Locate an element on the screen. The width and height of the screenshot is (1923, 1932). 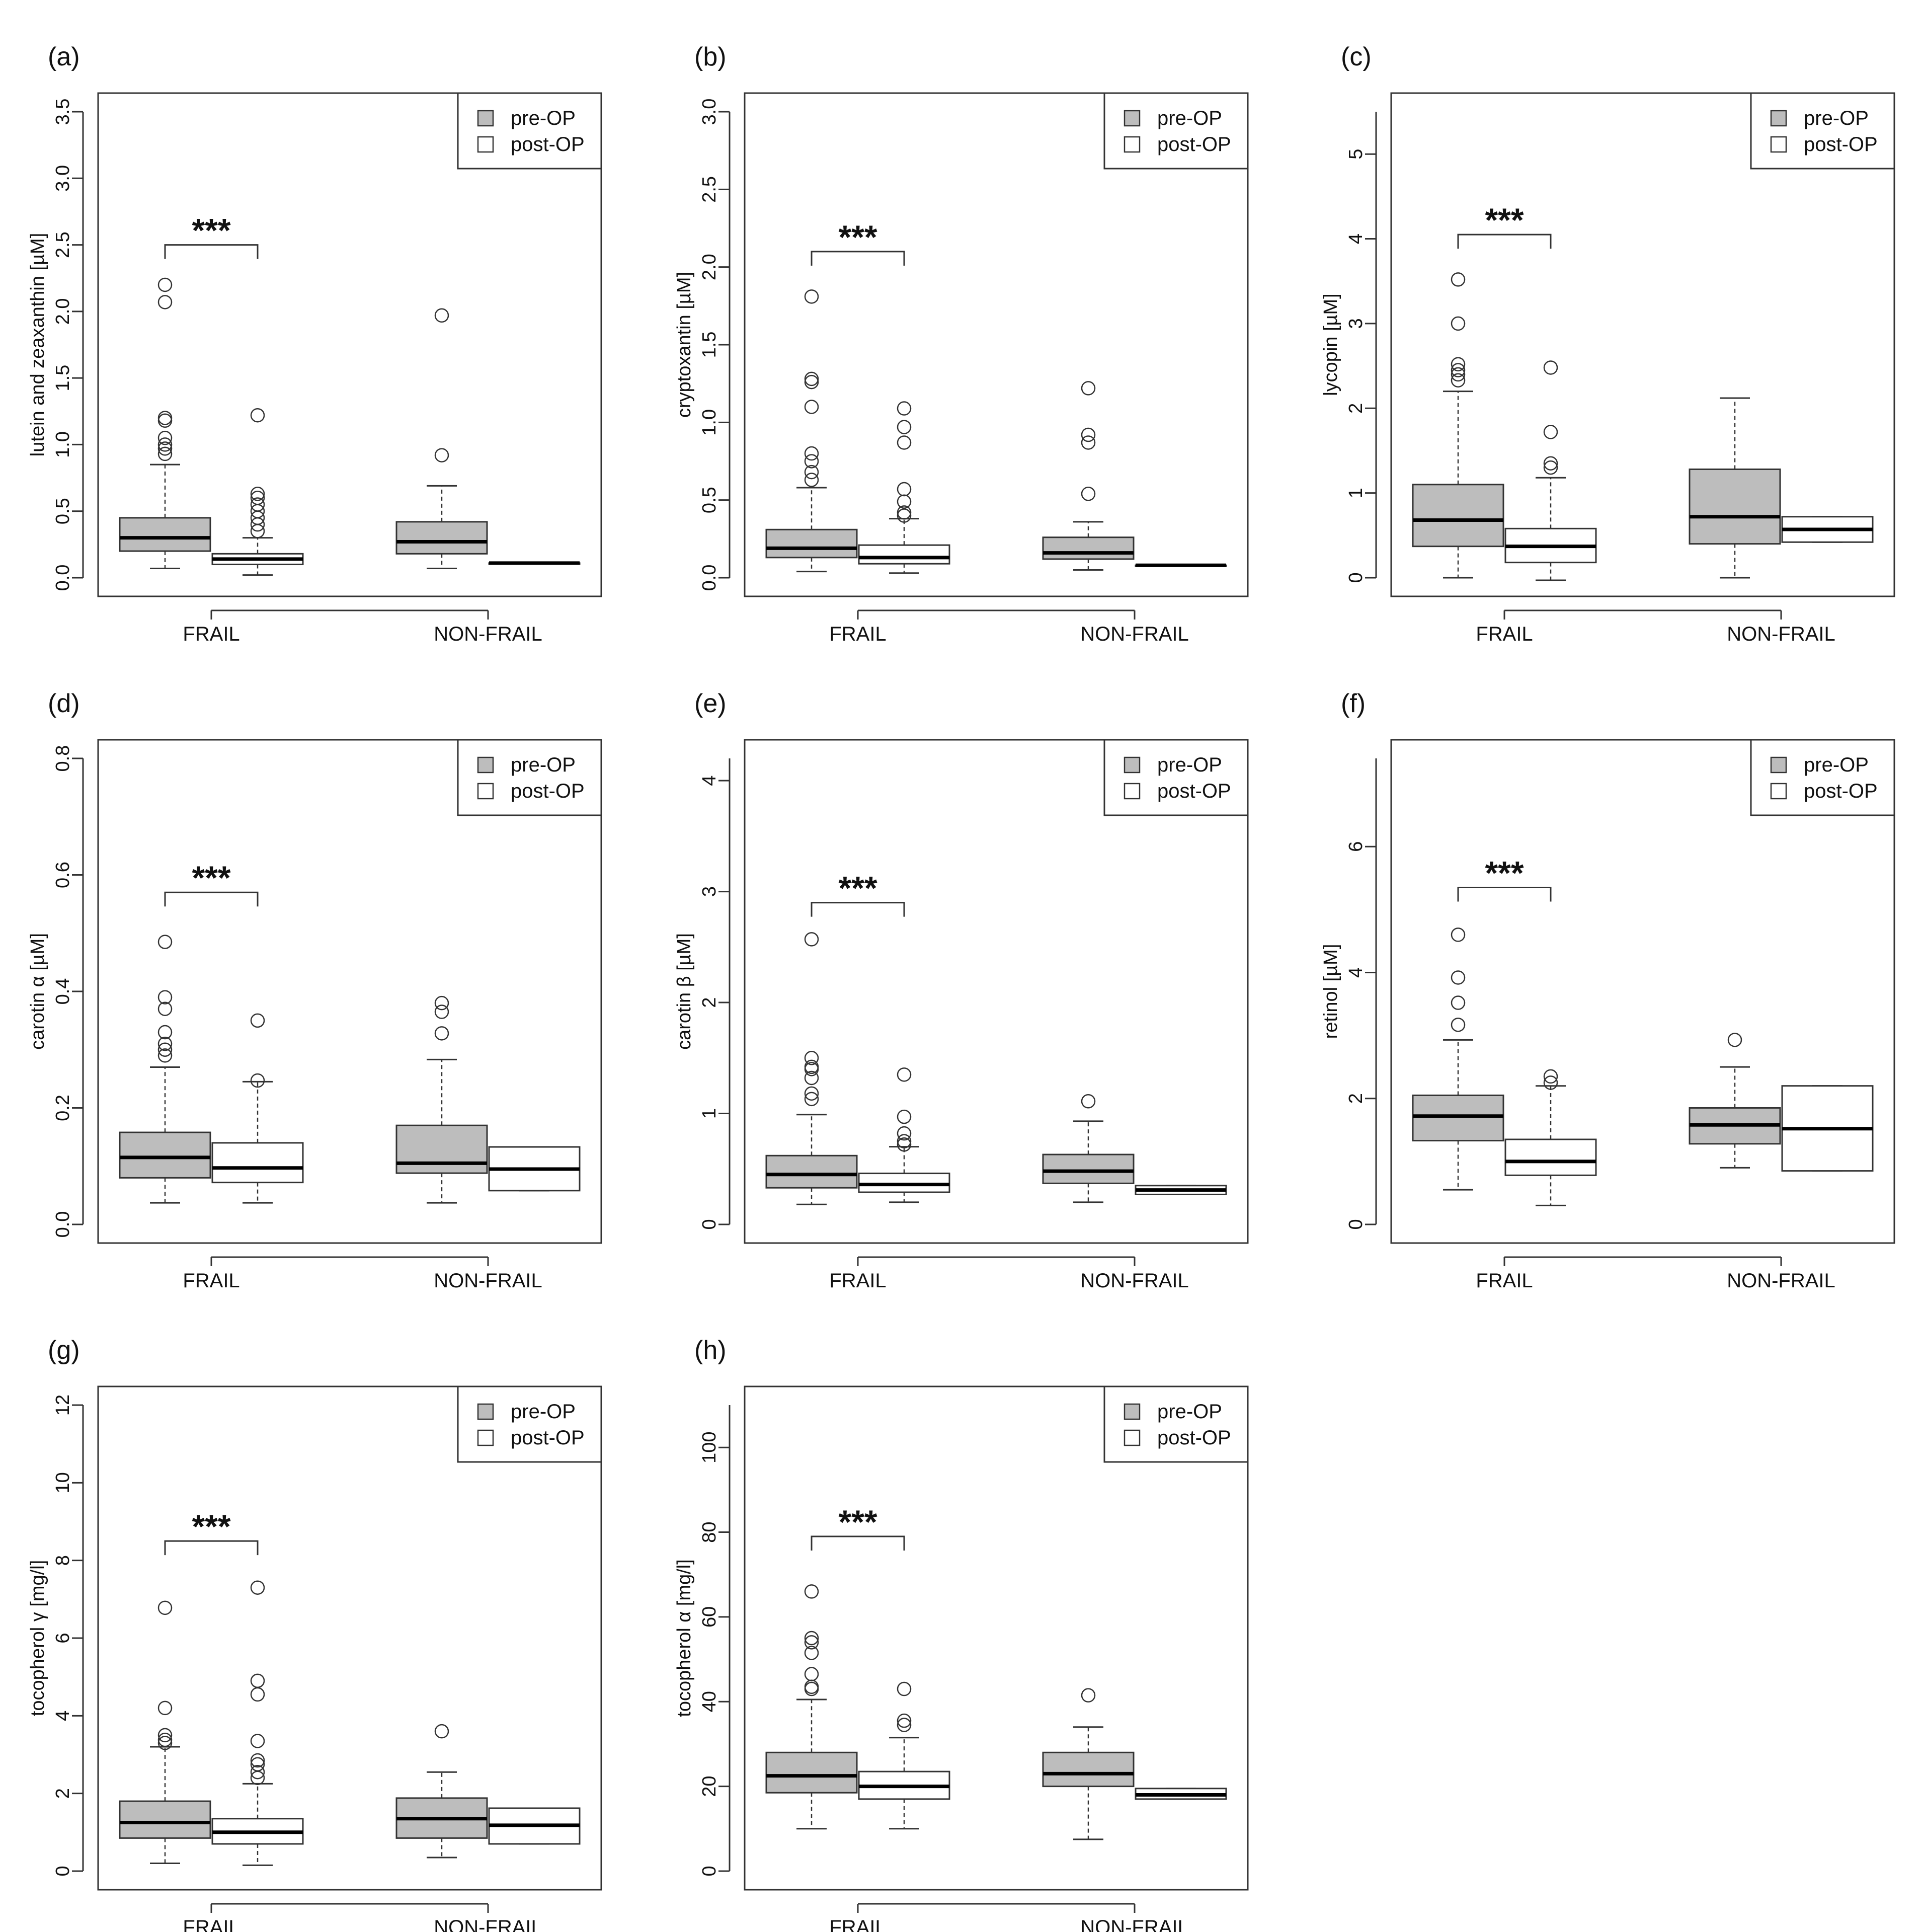
y-tick-label: 1 is located at coordinates (1356, 493).